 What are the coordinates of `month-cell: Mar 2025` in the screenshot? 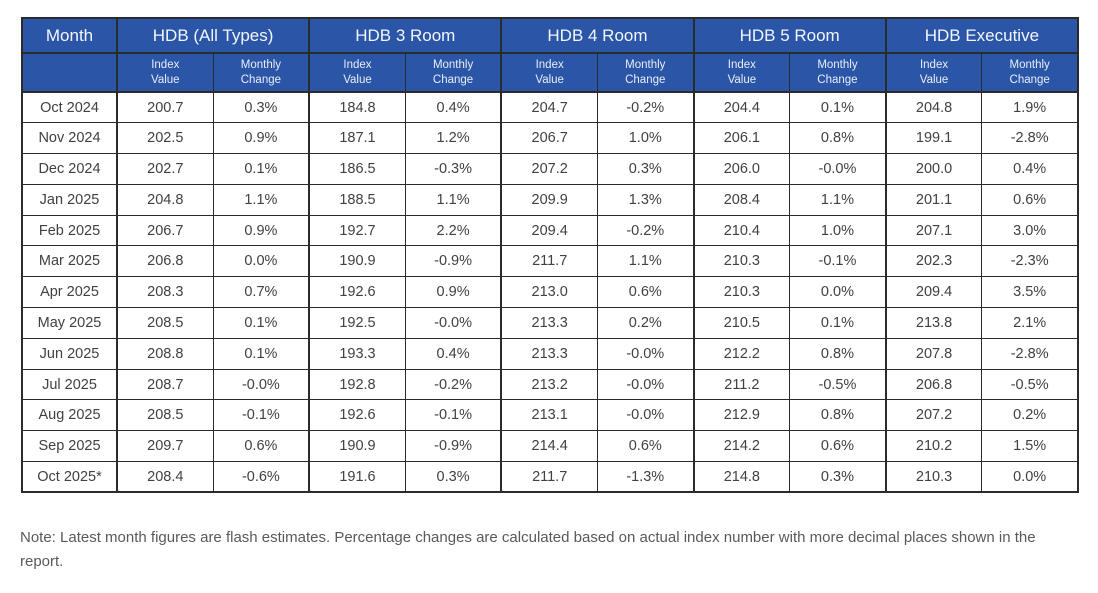 It's located at (69, 261).